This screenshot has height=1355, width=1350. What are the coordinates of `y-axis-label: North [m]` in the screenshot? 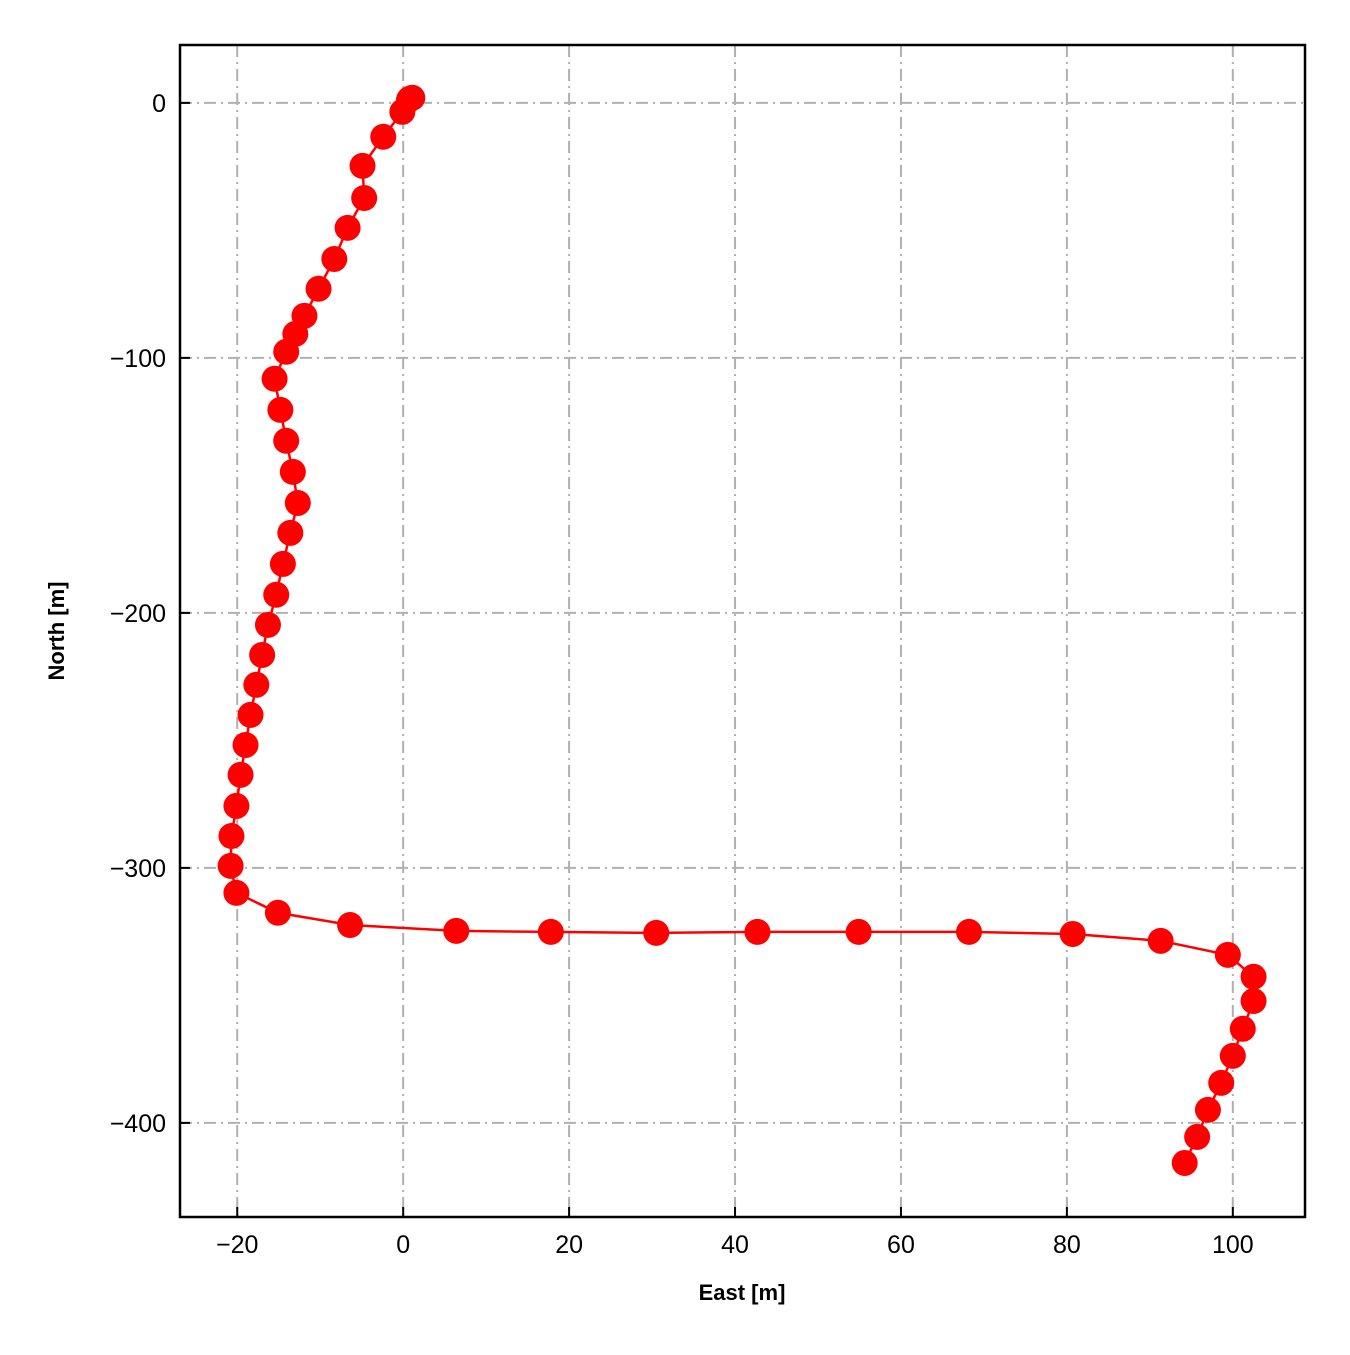 It's located at (56, 631).